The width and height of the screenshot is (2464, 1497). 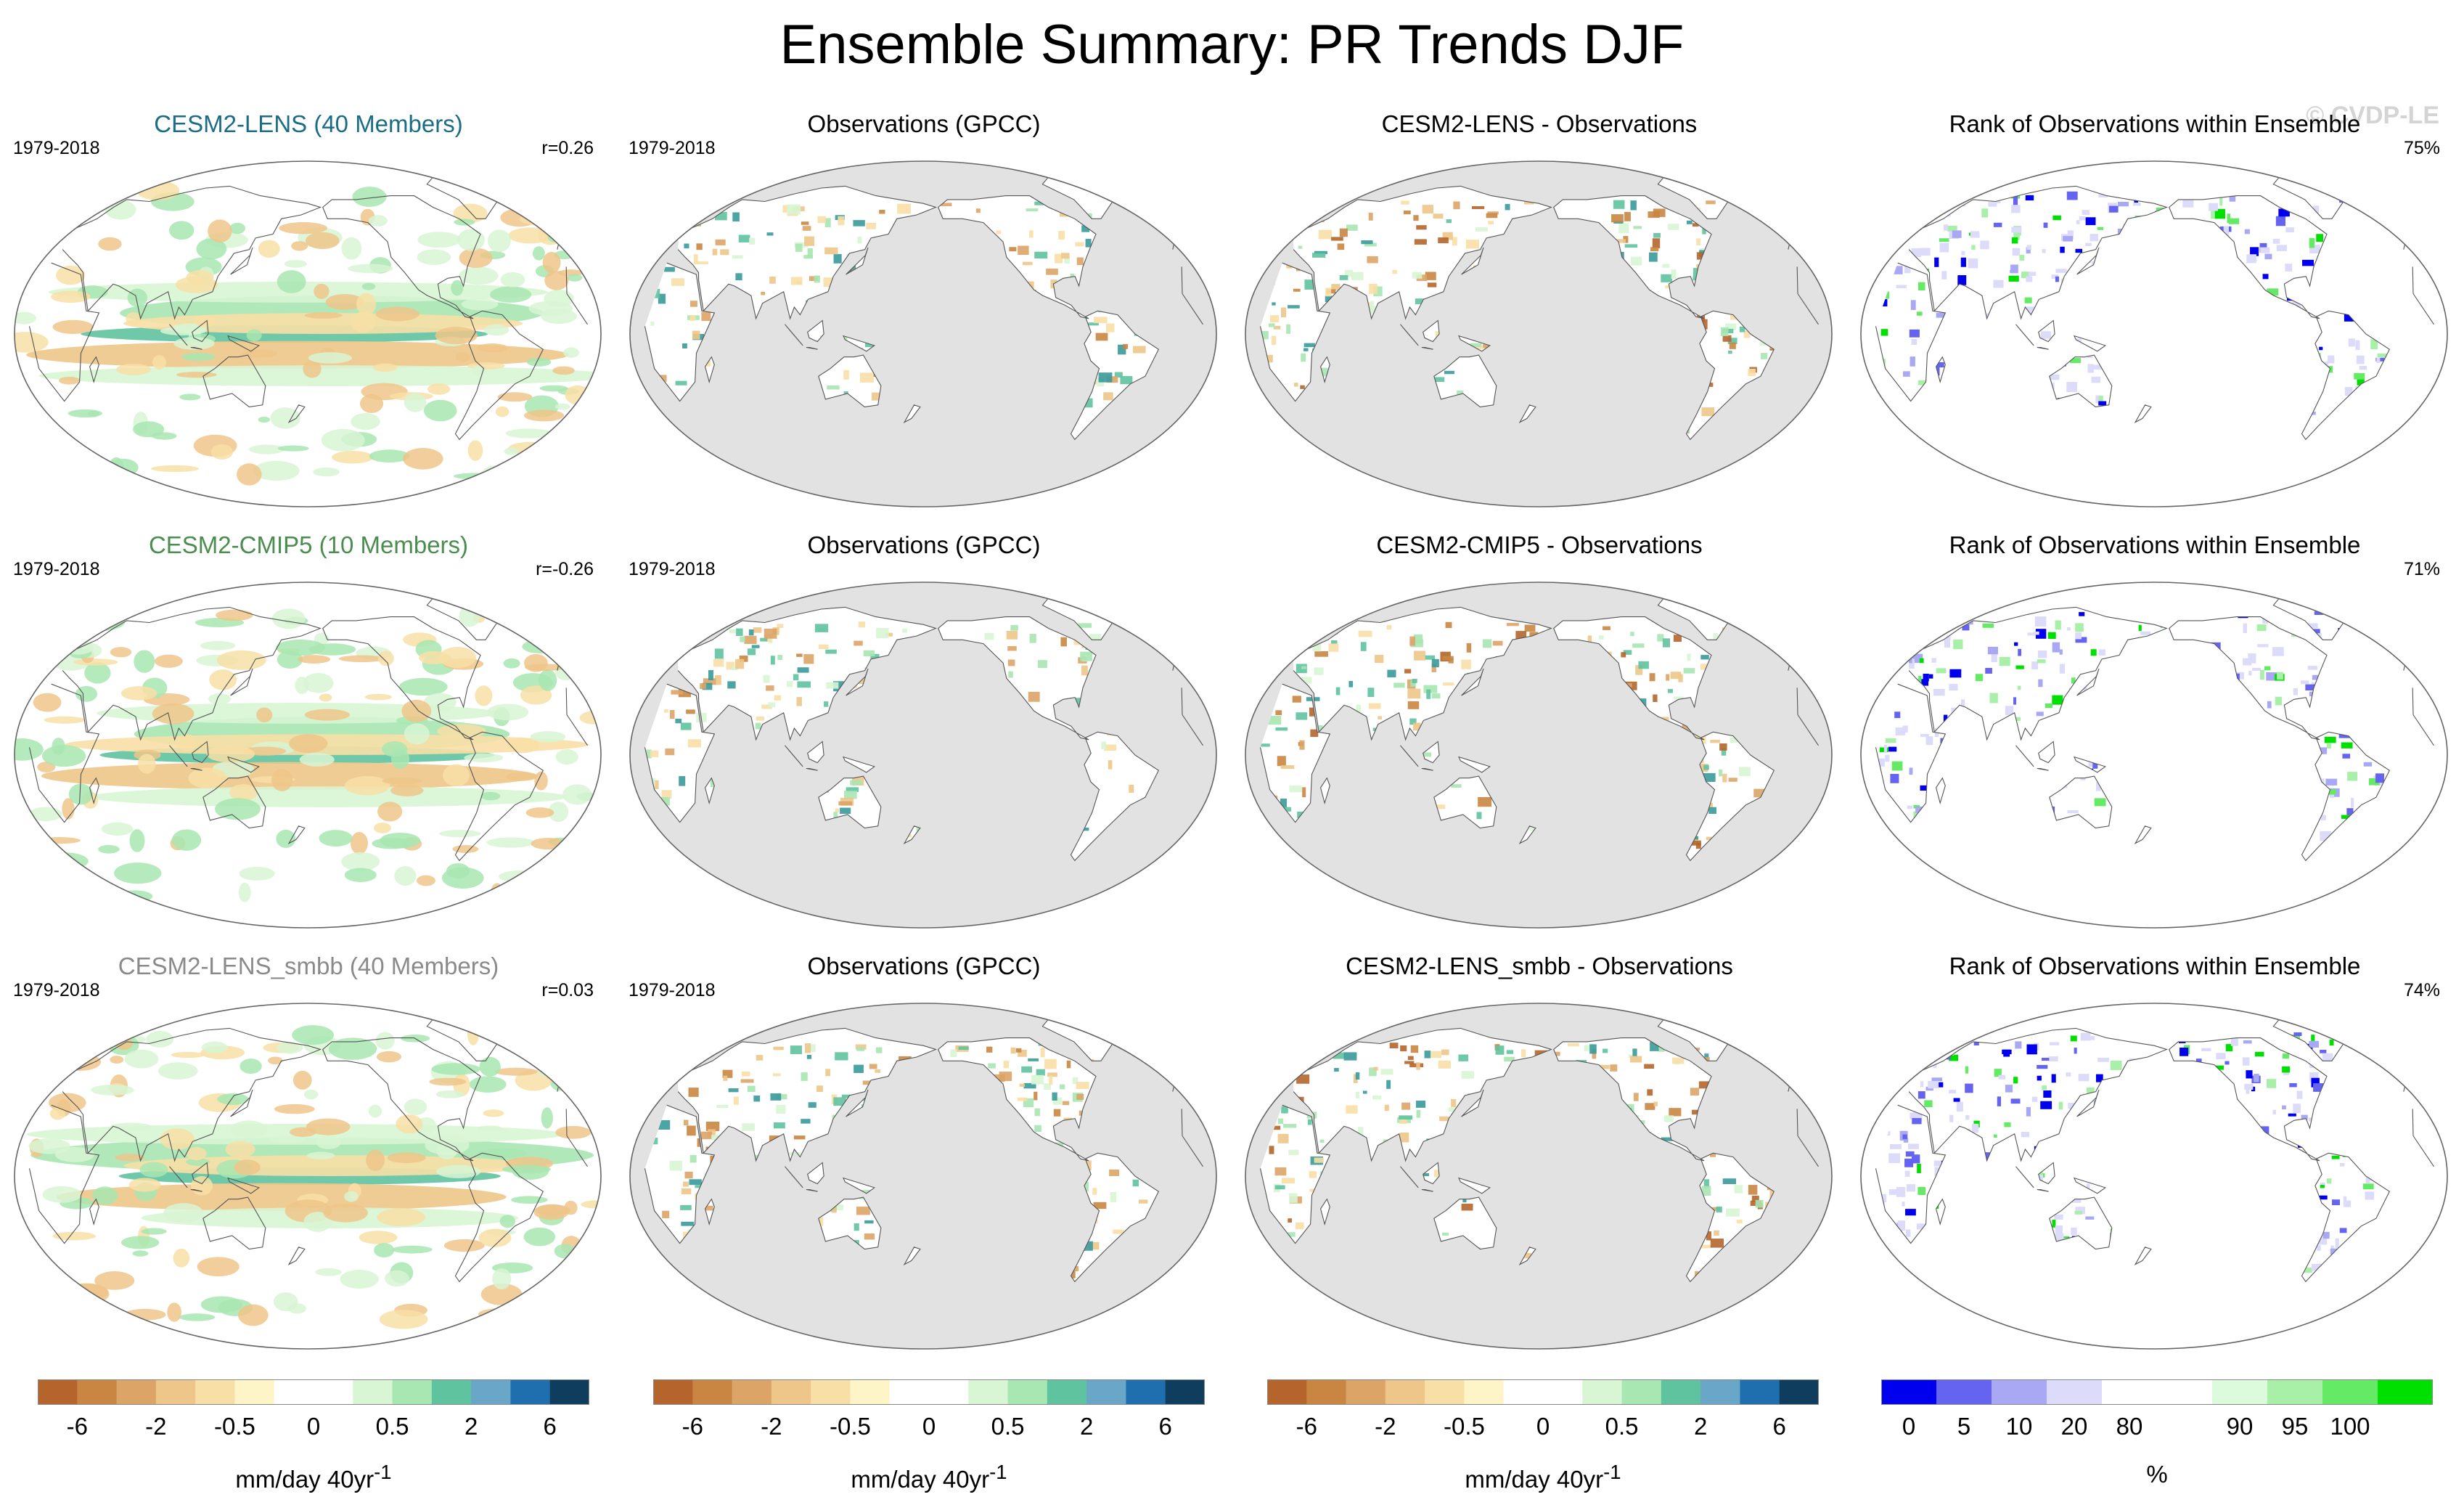 What do you see at coordinates (929, 1477) in the screenshot?
I see `colorbar-label: mm/day 40yr-1` at bounding box center [929, 1477].